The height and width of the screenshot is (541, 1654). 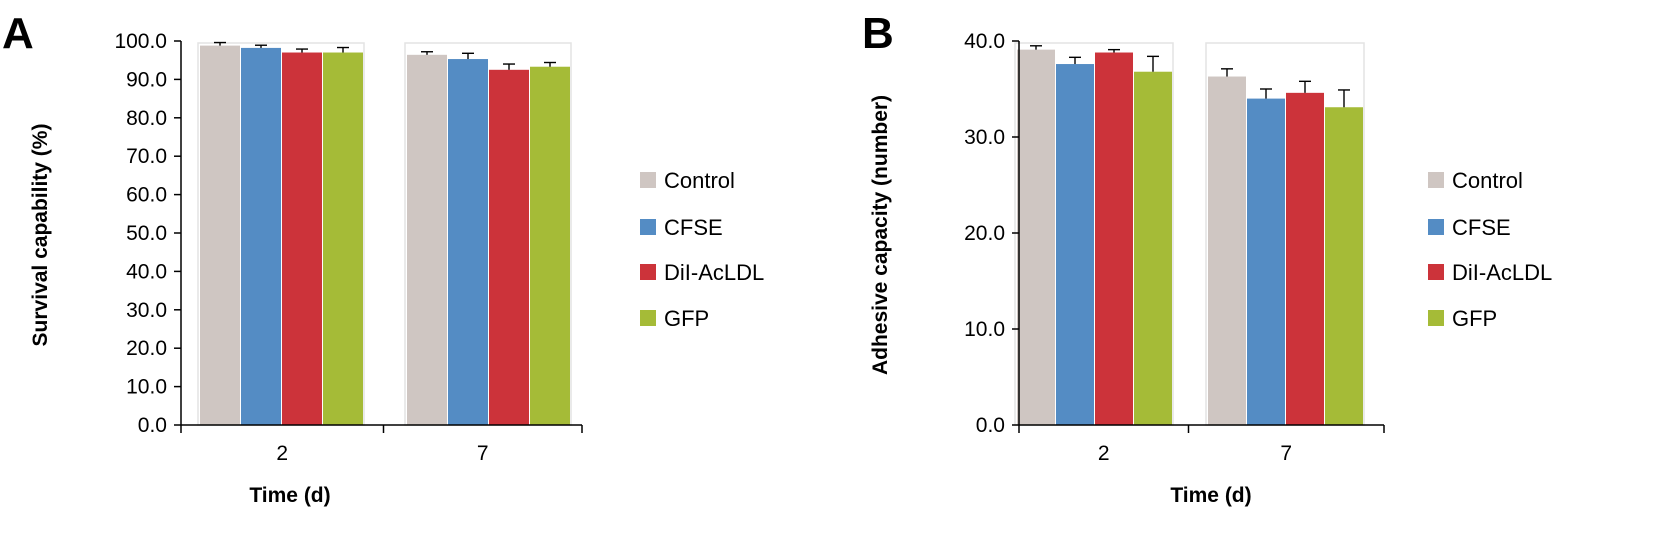 I want to click on panel-b-legend-label: CFSE, so click(x=1481, y=227).